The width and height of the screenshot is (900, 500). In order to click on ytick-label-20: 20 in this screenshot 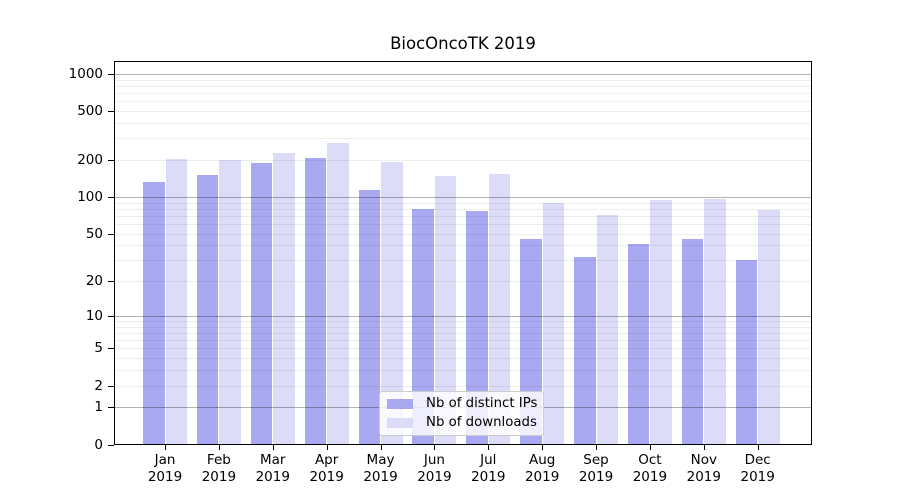, I will do `click(94, 281)`.